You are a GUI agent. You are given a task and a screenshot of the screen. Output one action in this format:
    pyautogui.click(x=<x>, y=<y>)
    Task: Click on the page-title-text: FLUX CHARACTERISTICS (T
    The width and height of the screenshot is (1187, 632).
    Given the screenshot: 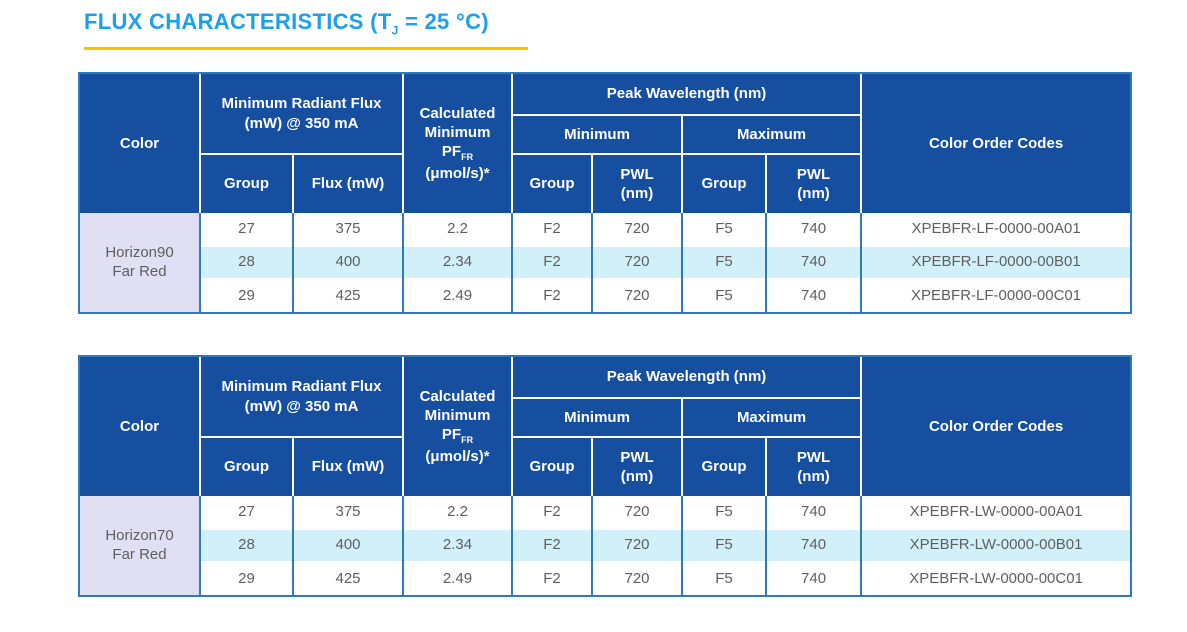 What is the action you would take?
    pyautogui.click(x=238, y=21)
    